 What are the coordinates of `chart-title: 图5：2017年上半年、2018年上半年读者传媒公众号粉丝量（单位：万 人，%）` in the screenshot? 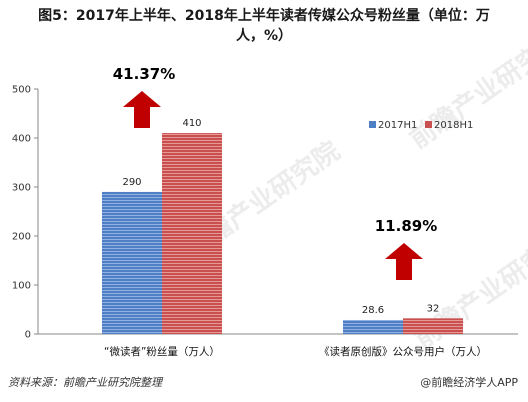 It's located at (264, 26).